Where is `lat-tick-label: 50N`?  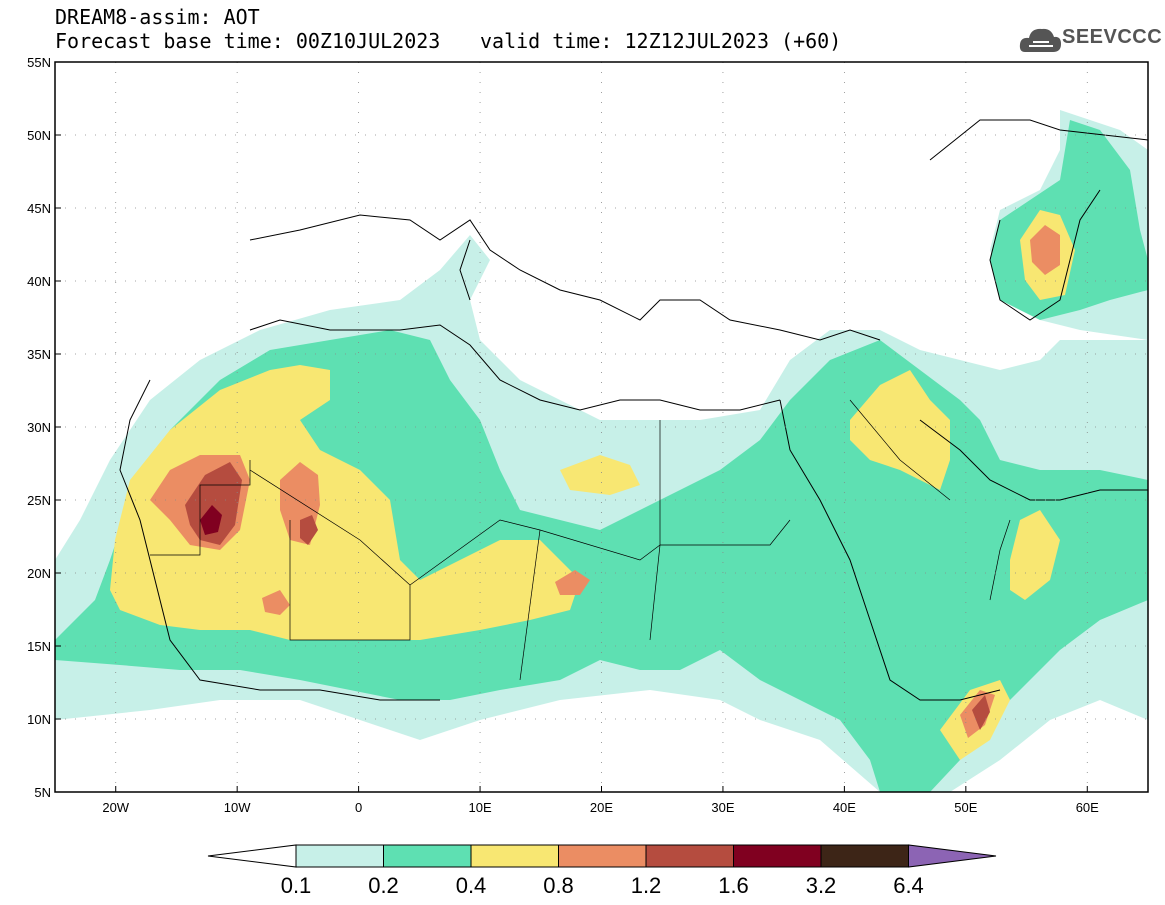 lat-tick-label: 50N is located at coordinates (39, 135).